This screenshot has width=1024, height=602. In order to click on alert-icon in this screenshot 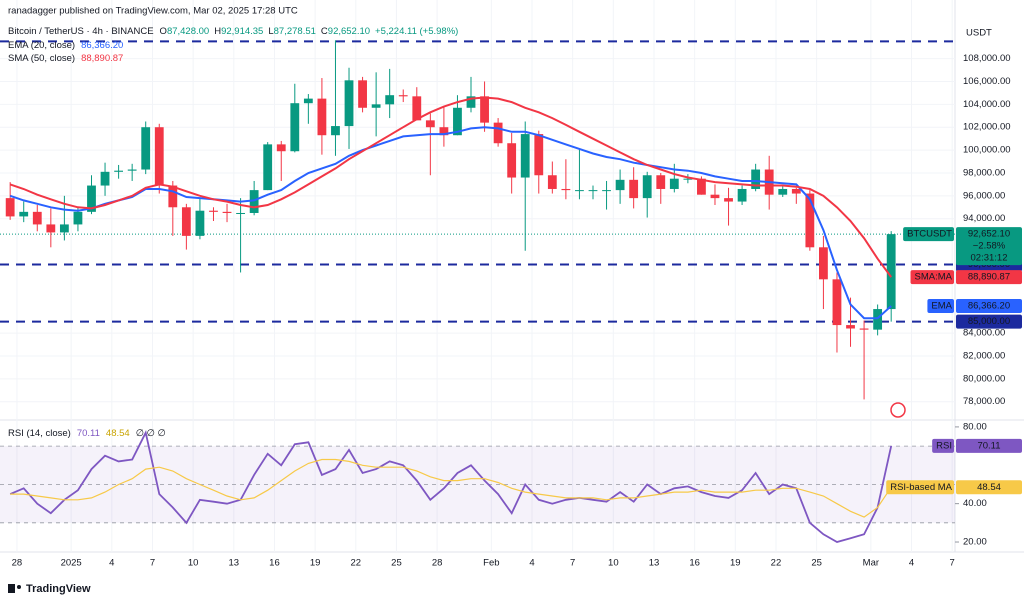, I will do `click(898, 410)`.